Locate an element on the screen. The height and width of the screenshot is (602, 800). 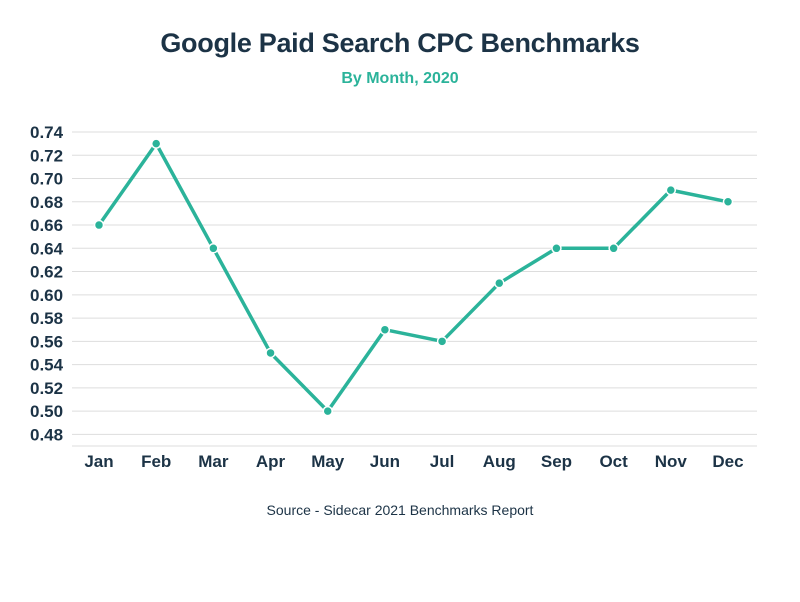
y-tick-label: 0.72 is located at coordinates (46, 155).